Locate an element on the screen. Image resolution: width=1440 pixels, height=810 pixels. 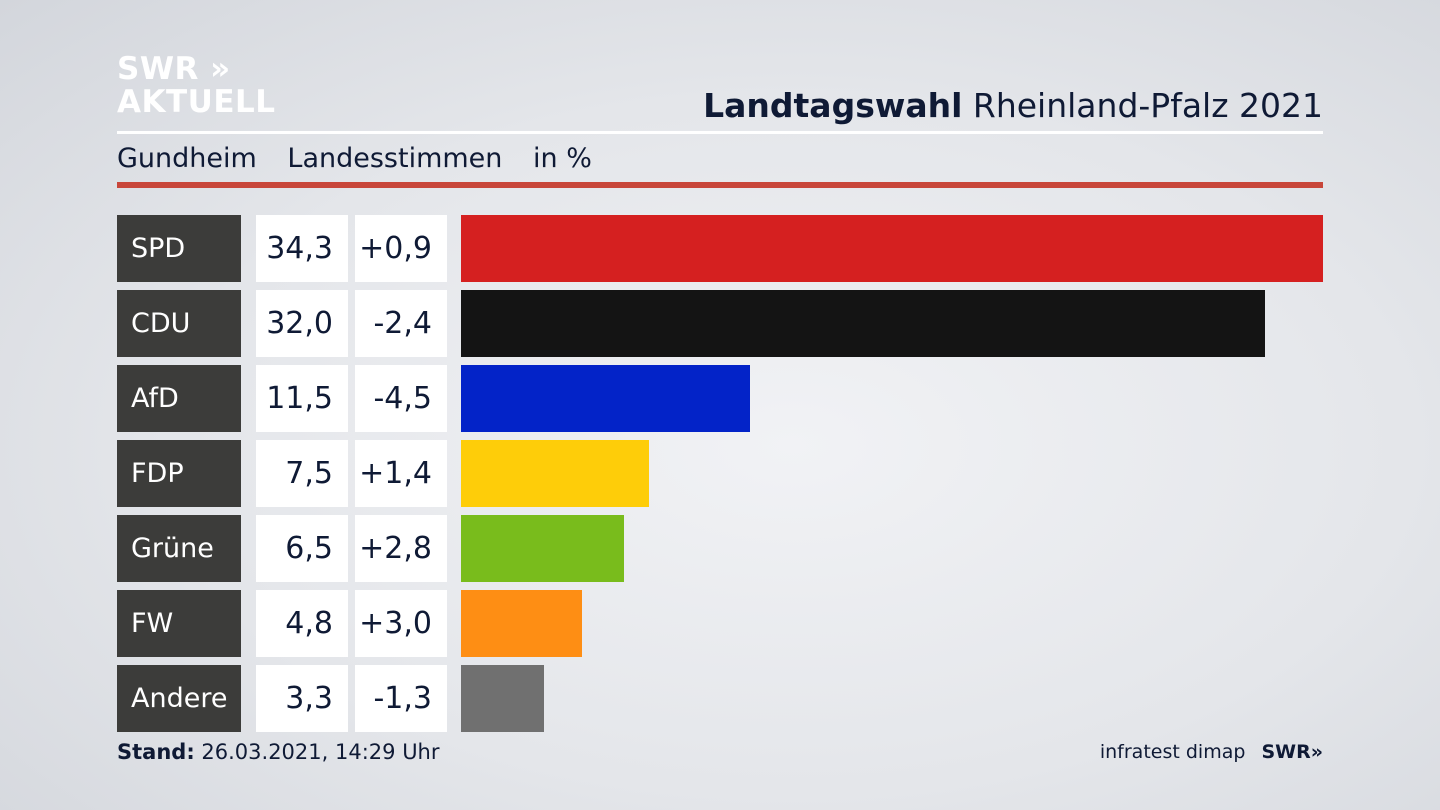
party-label: FW is located at coordinates (179, 623).